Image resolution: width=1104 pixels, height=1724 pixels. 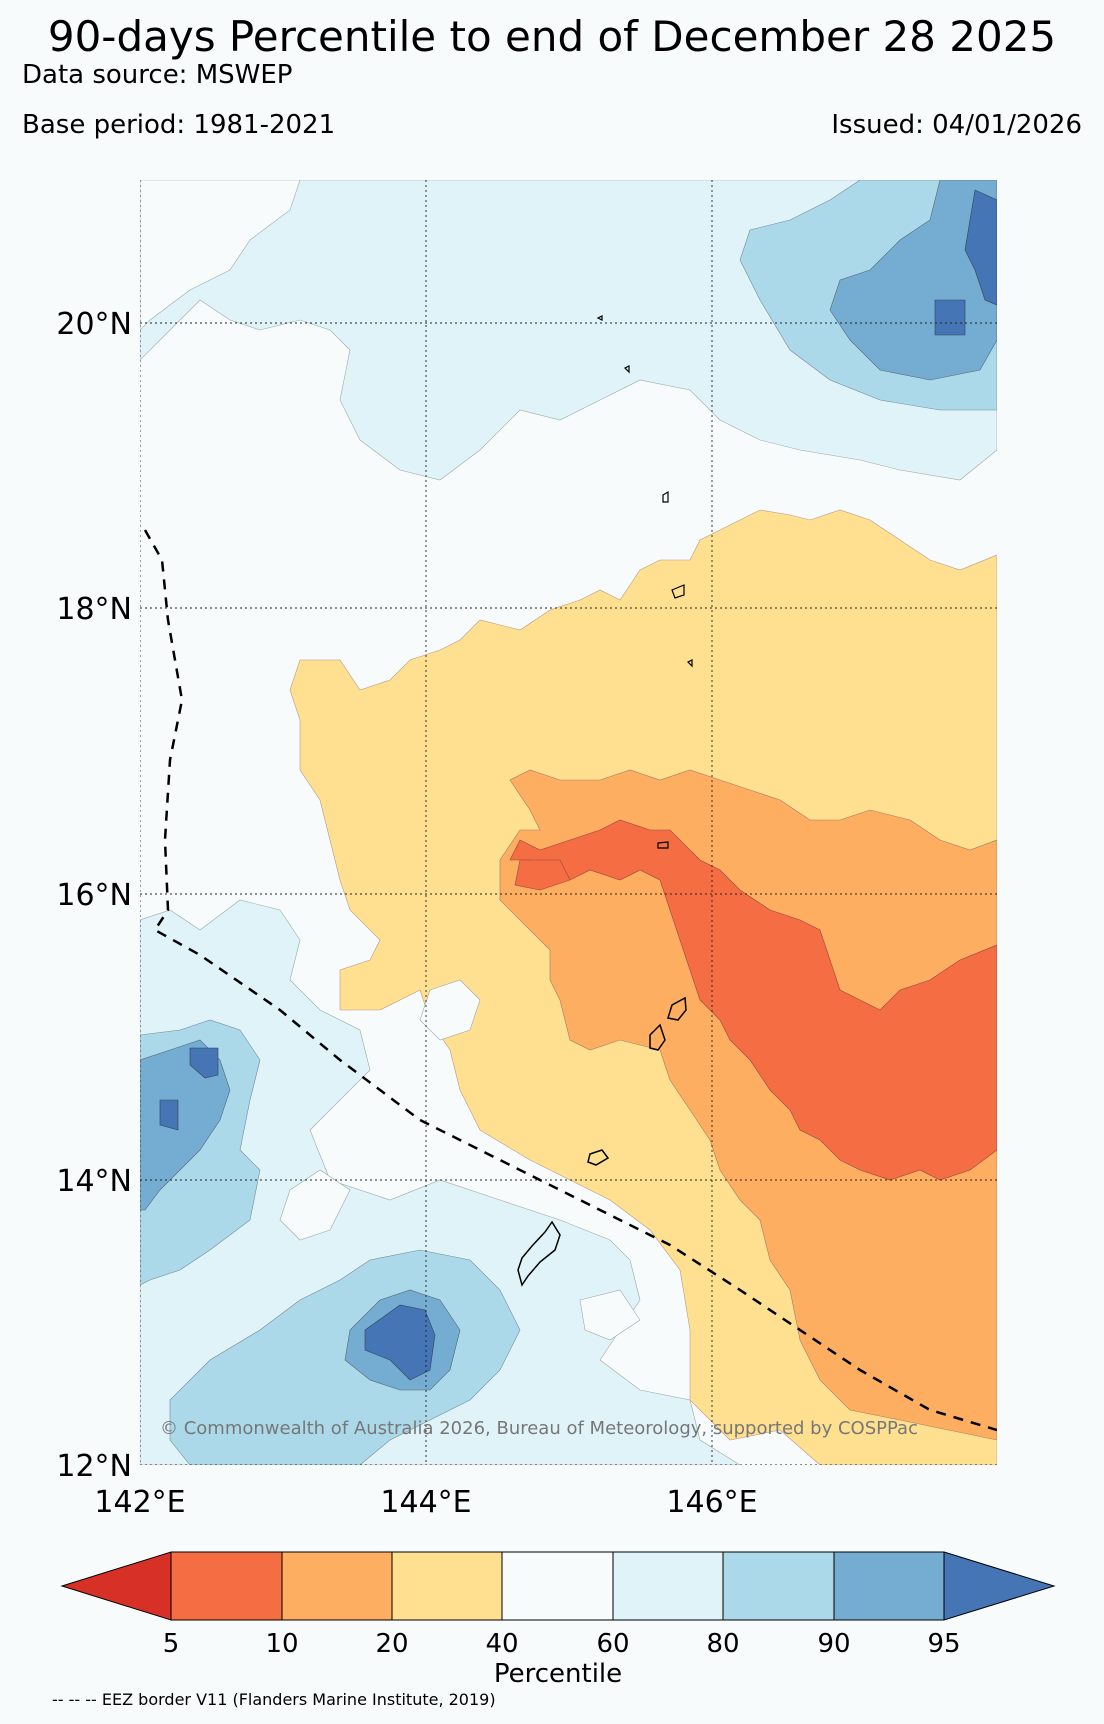 What do you see at coordinates (663, 845) in the screenshot?
I see `island-anatahan` at bounding box center [663, 845].